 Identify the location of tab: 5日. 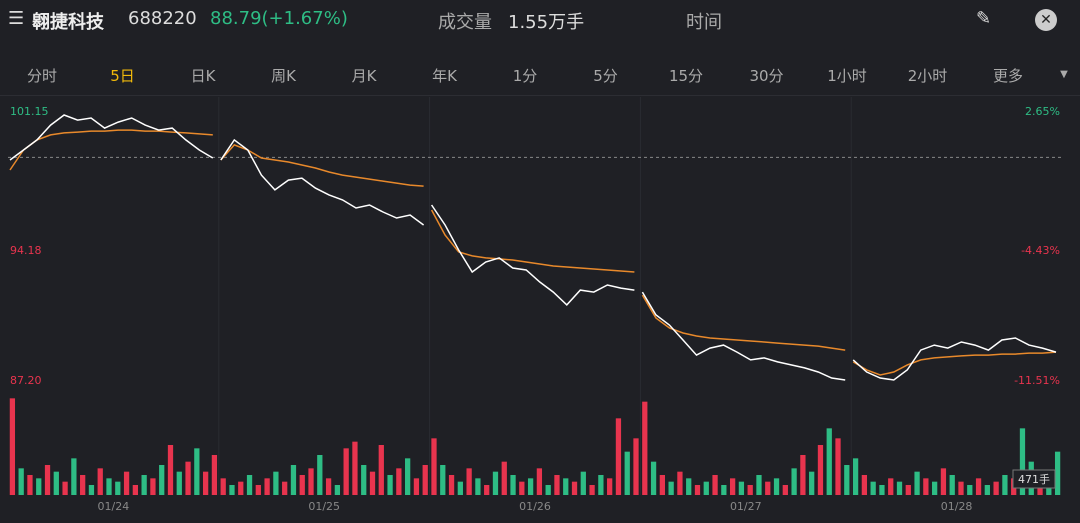
(122, 76).